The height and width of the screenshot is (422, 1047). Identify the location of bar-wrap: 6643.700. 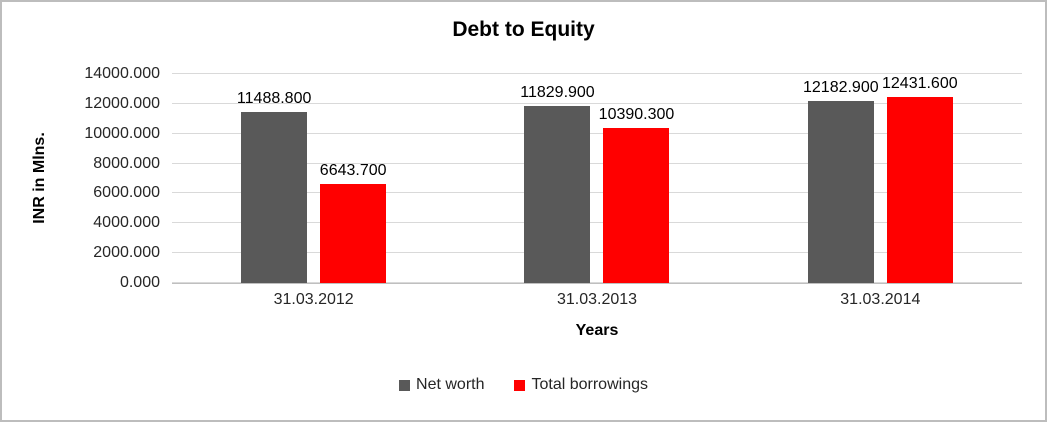
(353, 178).